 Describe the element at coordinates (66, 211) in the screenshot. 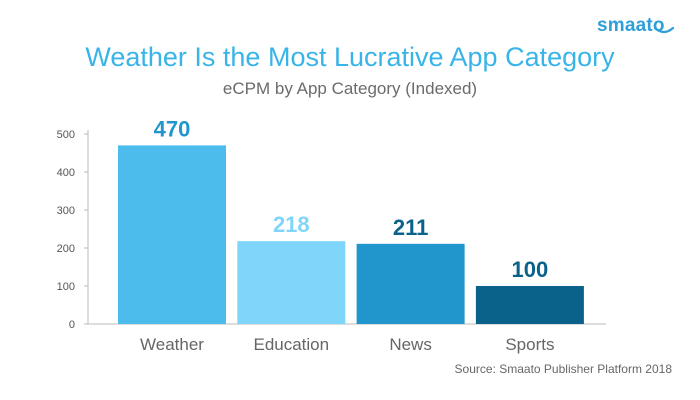

I see `y-tick-label: 300` at that location.